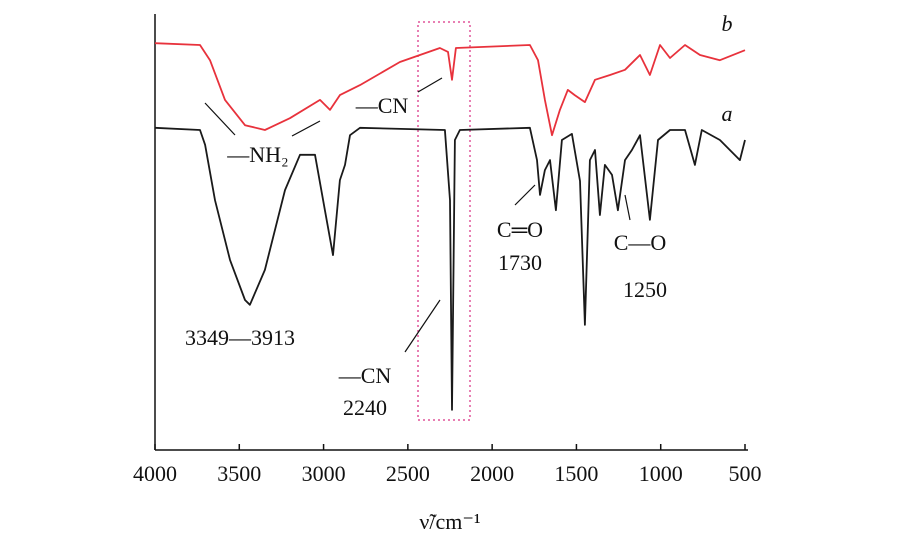 Image resolution: width=900 pixels, height=555 pixels. I want to click on series-label: a, so click(727, 113).